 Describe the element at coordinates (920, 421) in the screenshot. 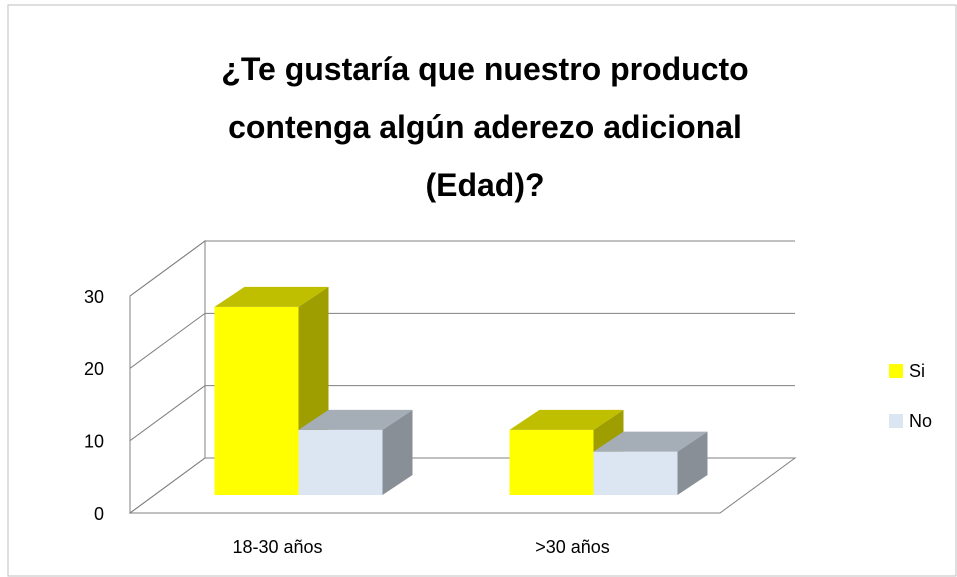

I see `legend-label: No` at that location.